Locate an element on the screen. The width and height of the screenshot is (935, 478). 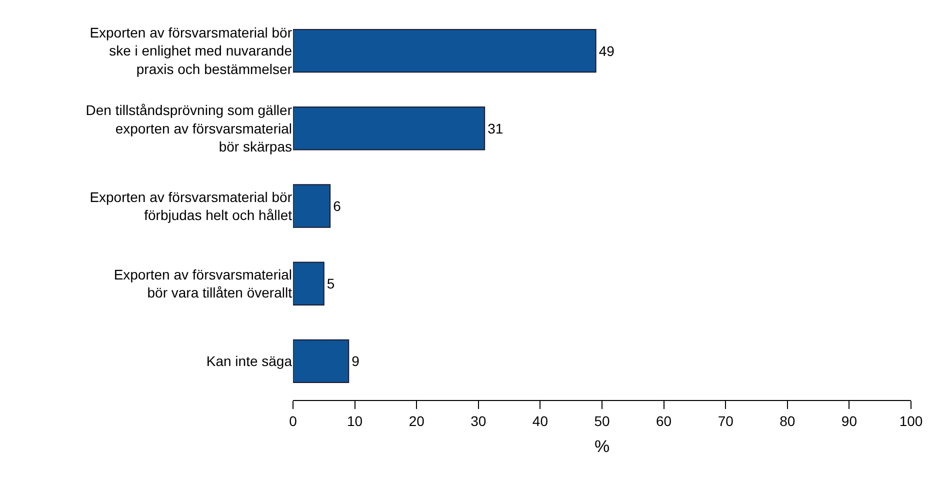
data-label: 9 is located at coordinates (356, 361).